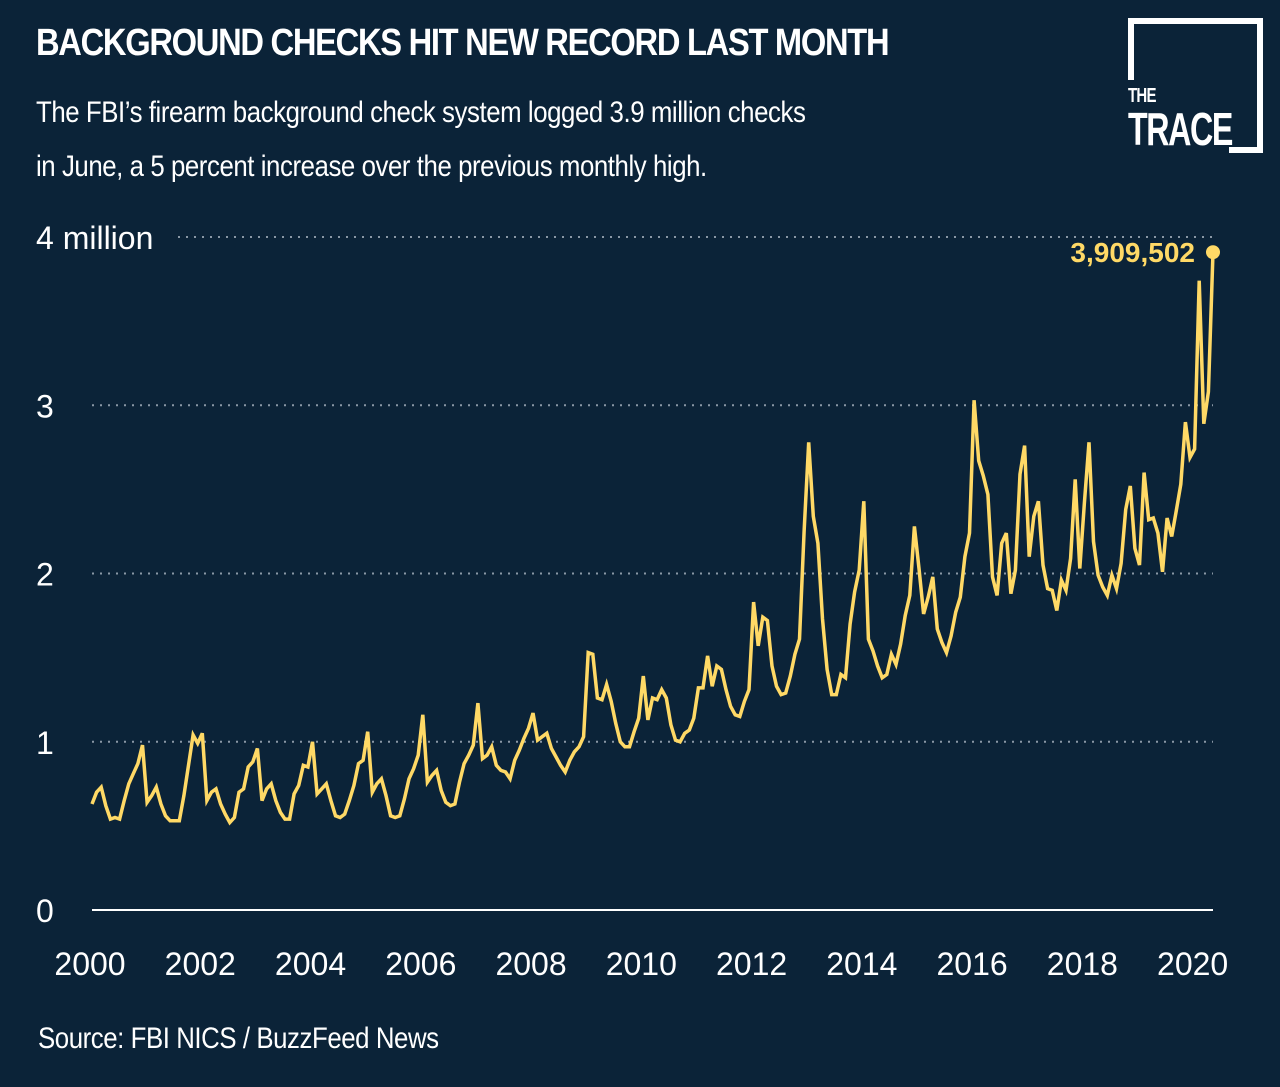 The height and width of the screenshot is (1087, 1280). What do you see at coordinates (310, 964) in the screenshot?
I see `x-tick-label: 2004` at bounding box center [310, 964].